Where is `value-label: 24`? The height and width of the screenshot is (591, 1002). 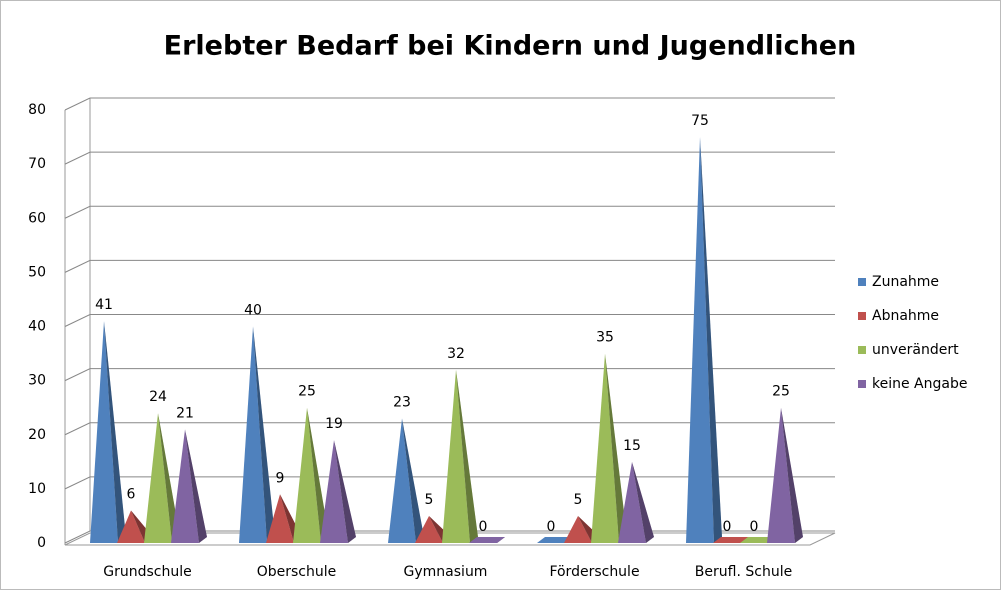 value-label: 24 is located at coordinates (158, 397).